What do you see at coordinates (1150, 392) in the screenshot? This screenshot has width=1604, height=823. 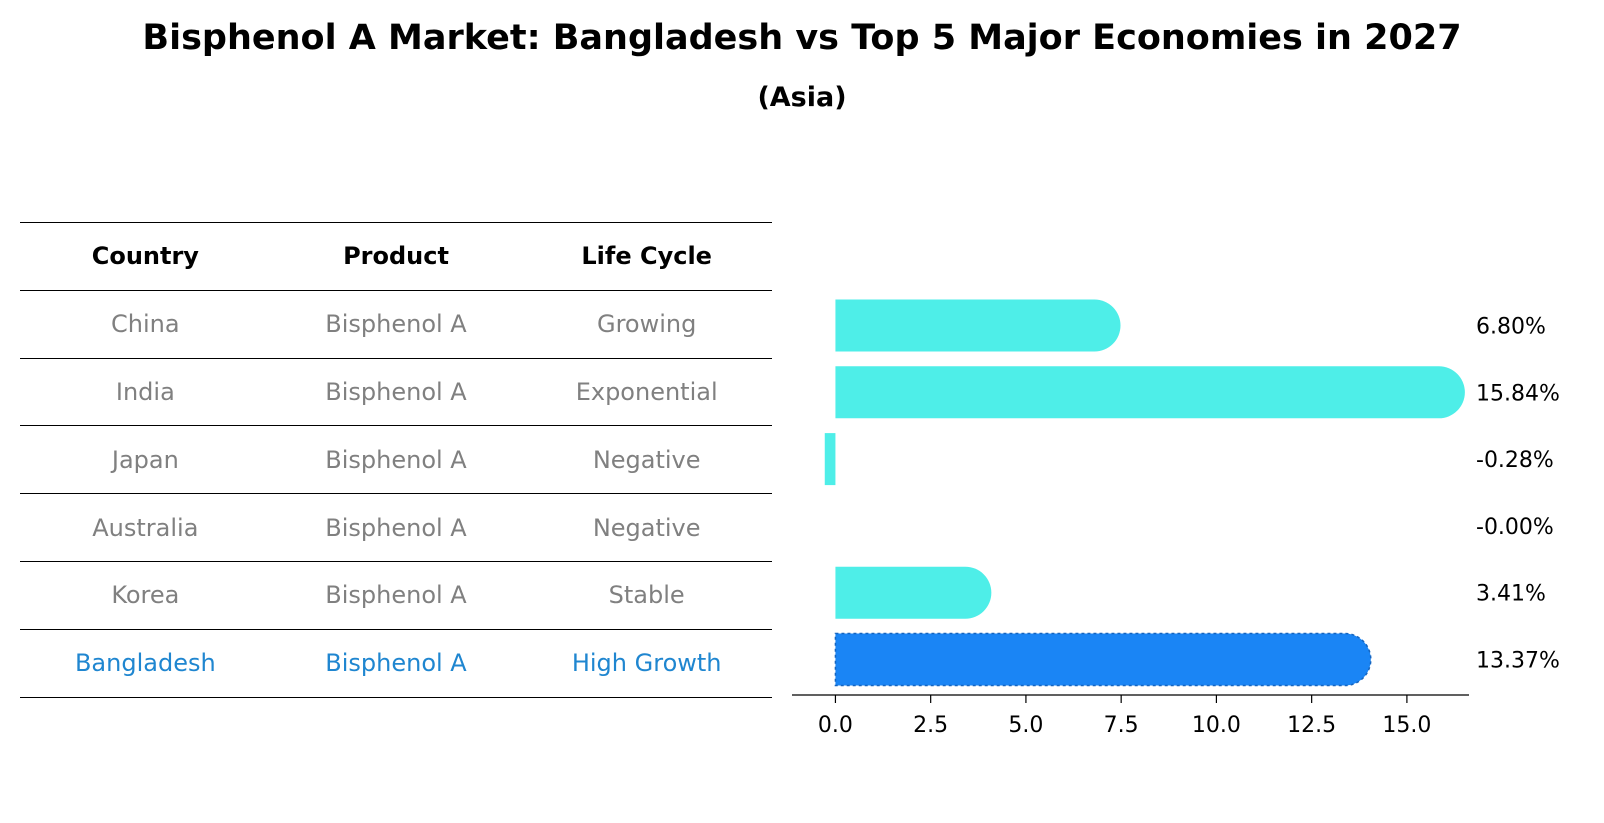 I see `bar-india` at bounding box center [1150, 392].